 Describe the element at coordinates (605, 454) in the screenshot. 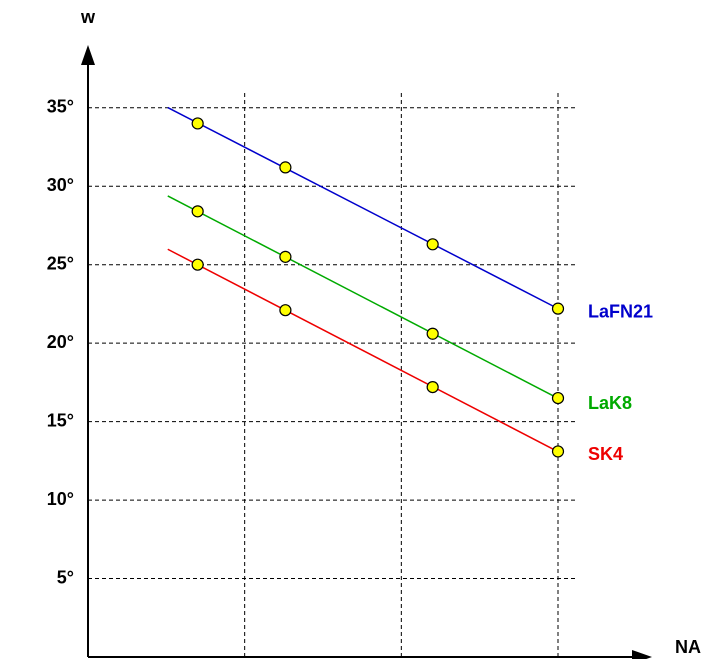

I see `series-label: SK4` at that location.